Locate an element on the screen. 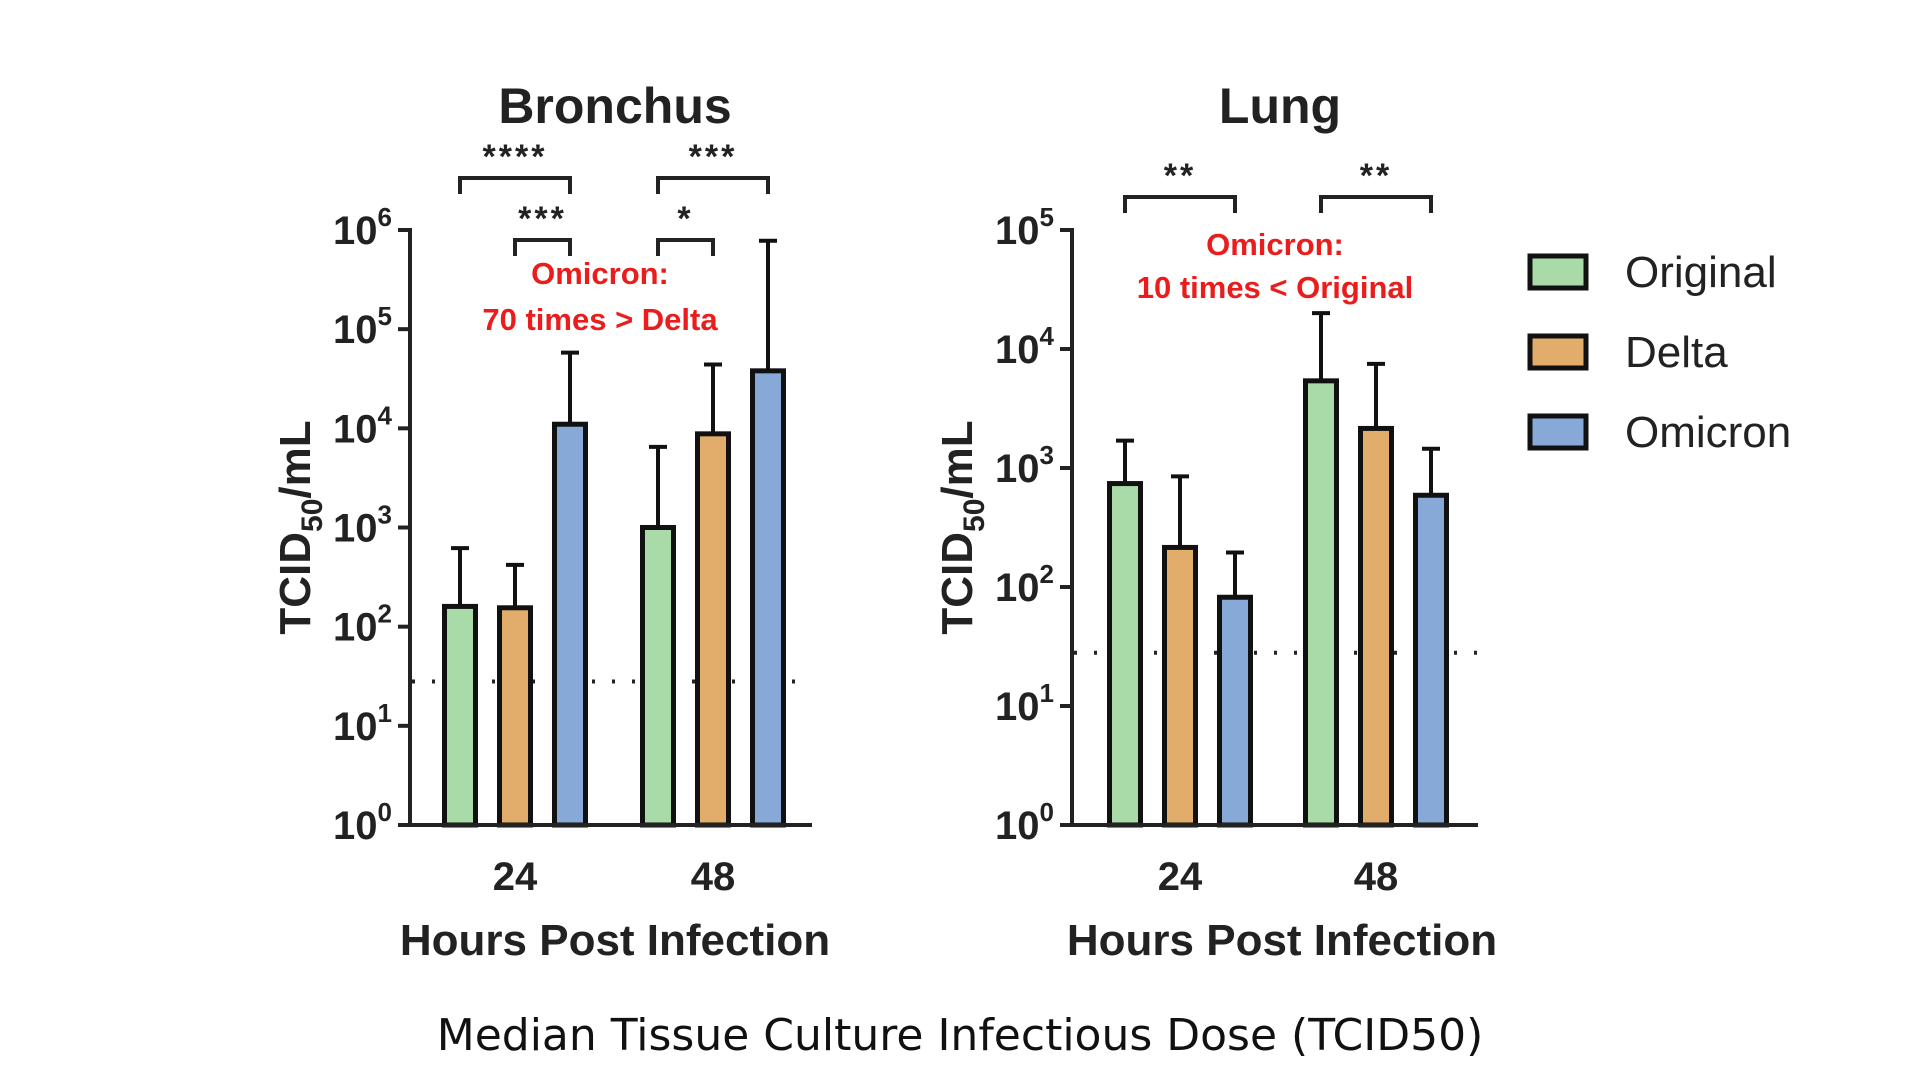 The image size is (1920, 1080). y-tick-label: 10⁶ is located at coordinates (362, 227).